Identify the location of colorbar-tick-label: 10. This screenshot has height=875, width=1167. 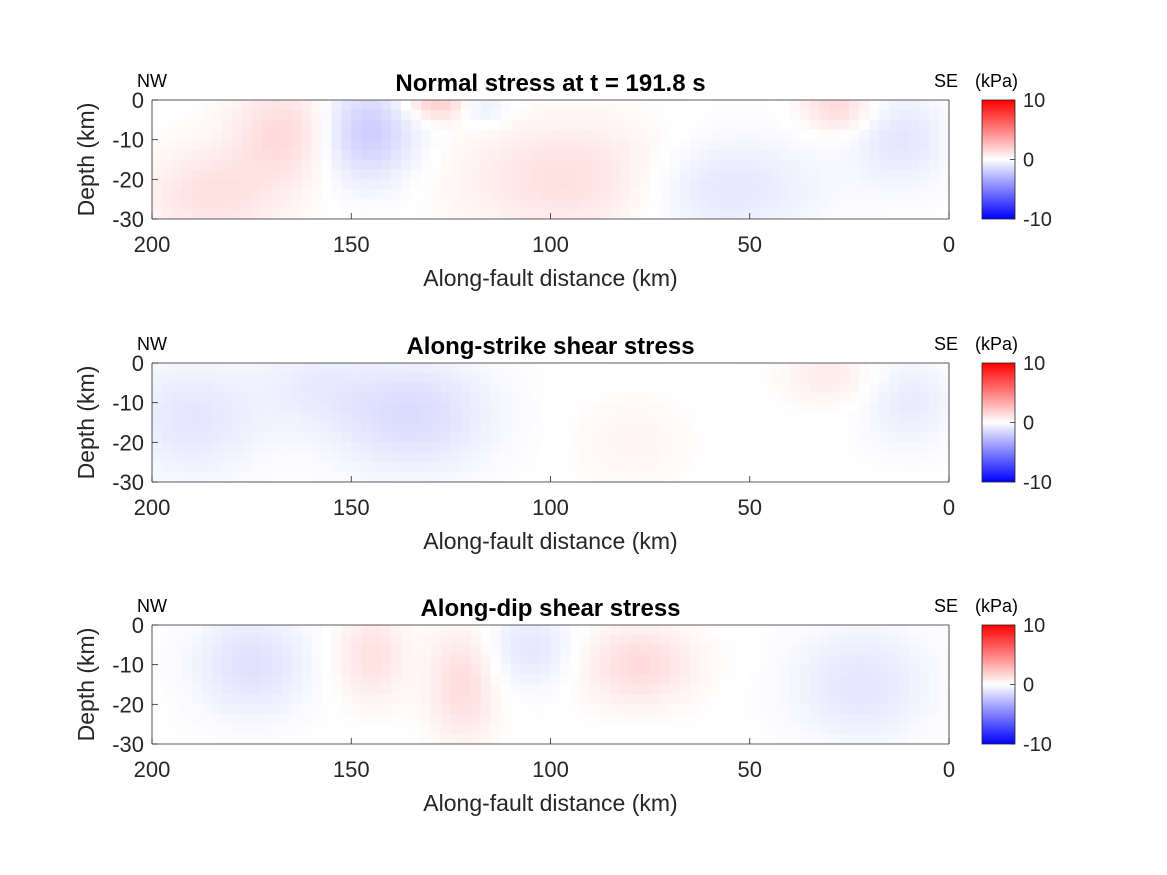
(1034, 364).